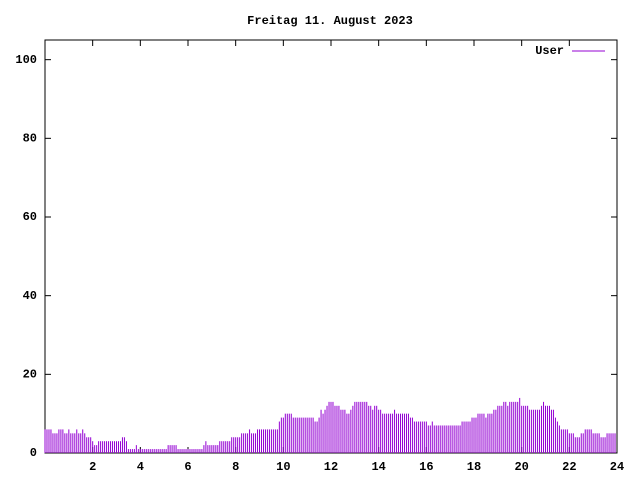 This screenshot has width=640, height=480. I want to click on x-tick-label: 20, so click(521, 467).